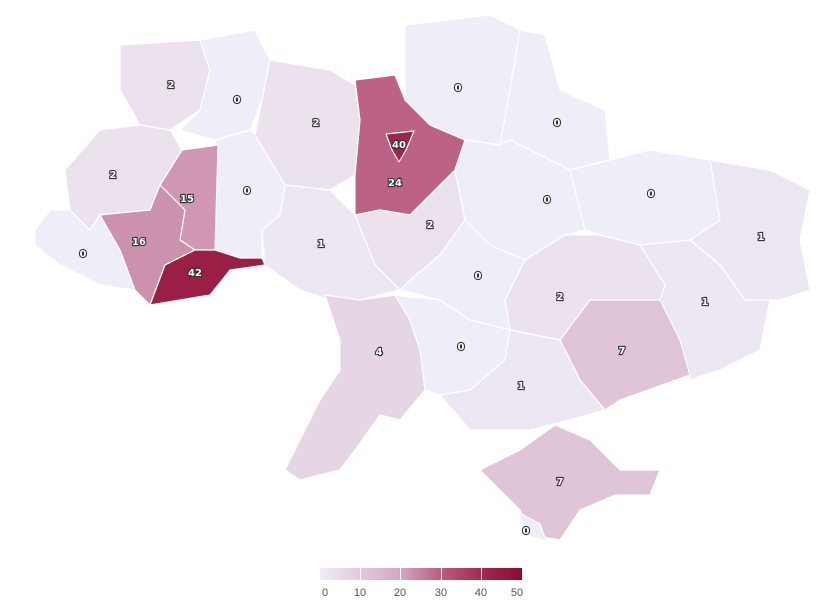 The height and width of the screenshot is (616, 839). What do you see at coordinates (422, 585) in the screenshot?
I see `color-legend: 0 10 20 30 40 50` at bounding box center [422, 585].